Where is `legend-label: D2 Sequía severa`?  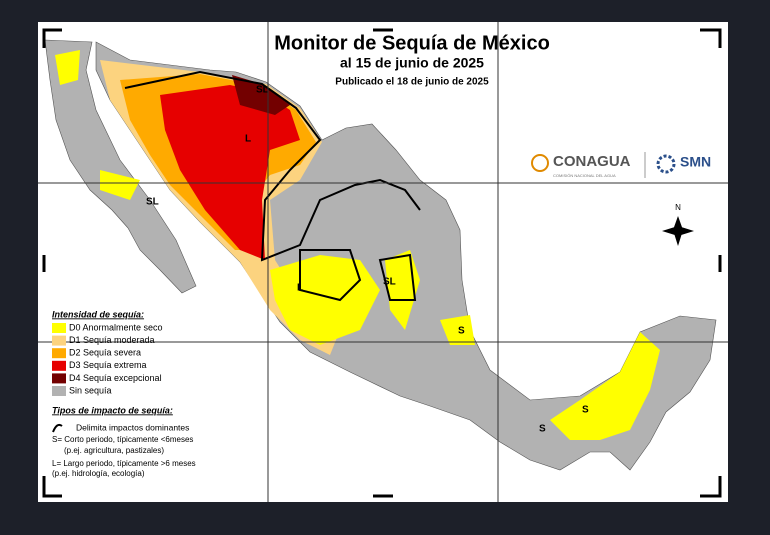 legend-label: D2 Sequía severa is located at coordinates (105, 353).